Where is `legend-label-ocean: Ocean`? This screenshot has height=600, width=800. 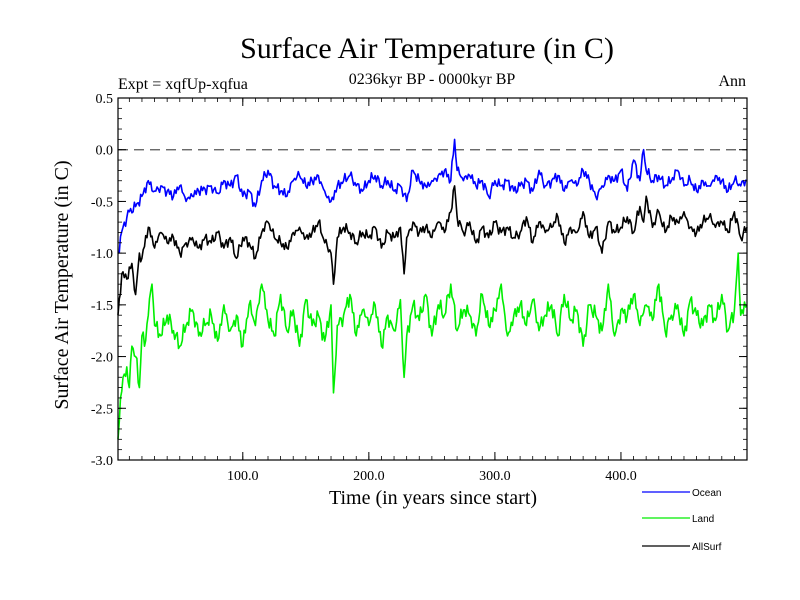 legend-label-ocean: Ocean is located at coordinates (706, 493).